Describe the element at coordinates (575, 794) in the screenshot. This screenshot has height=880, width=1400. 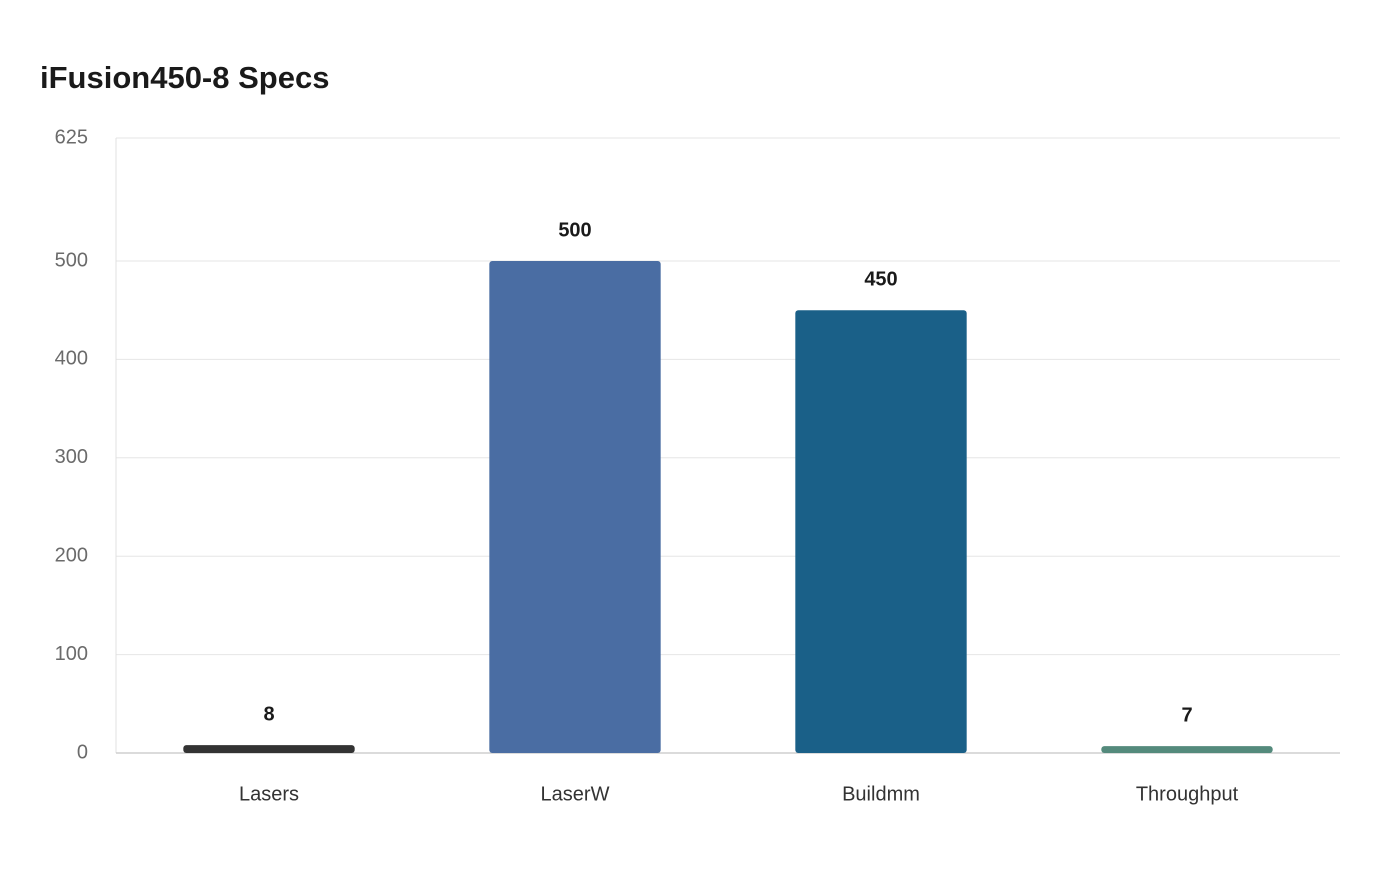
I see `x-tick-label: LaserW` at that location.